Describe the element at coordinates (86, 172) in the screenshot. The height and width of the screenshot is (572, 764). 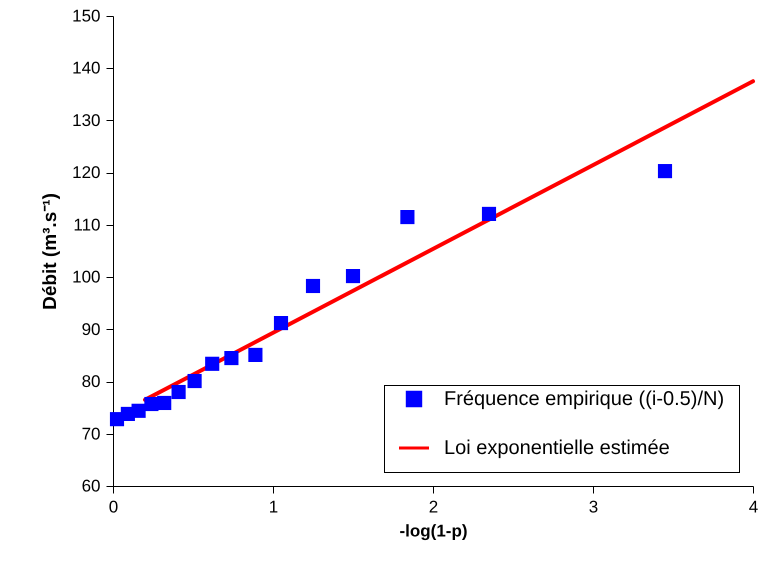
I see `y-tick-label: 120` at that location.